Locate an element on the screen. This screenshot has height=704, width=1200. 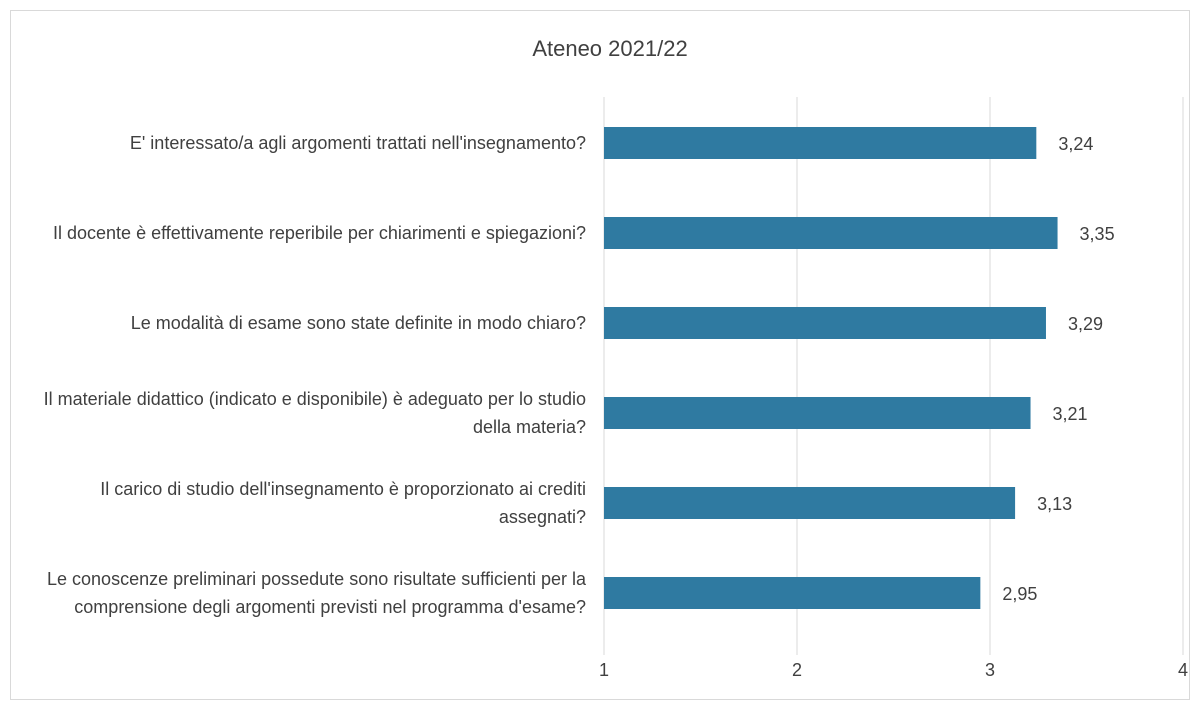
x-tick-label: 3 is located at coordinates (990, 670).